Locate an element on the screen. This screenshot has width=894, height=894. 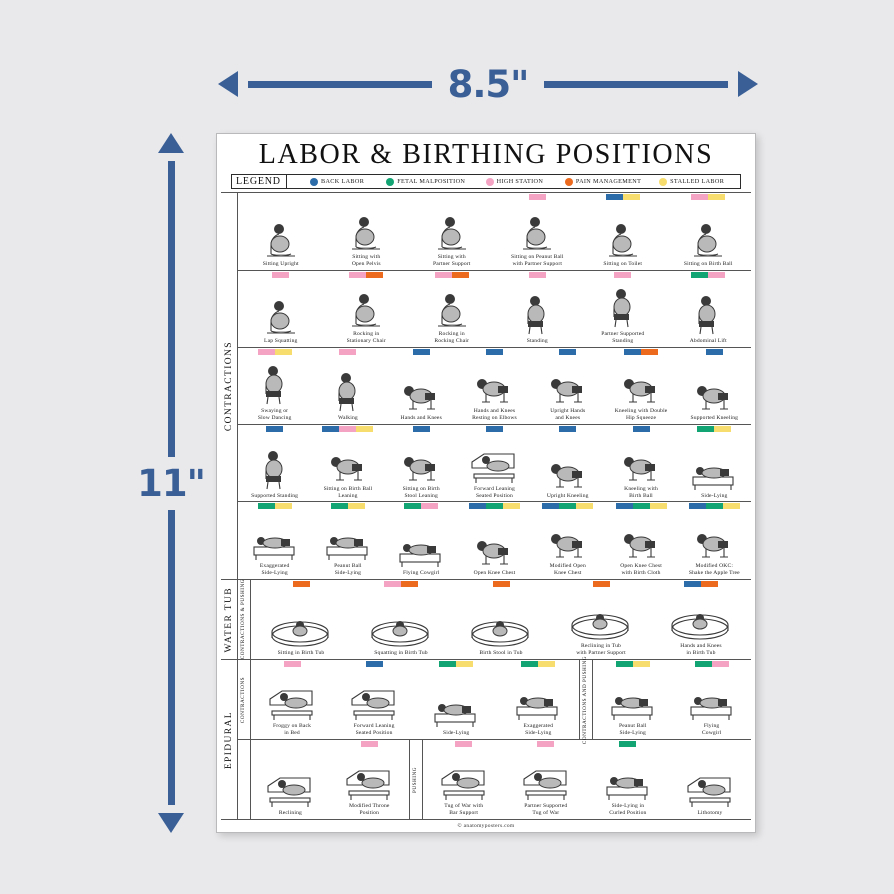
position-cell: Sitting on Birth Ball is located at coordinates (709, 231).